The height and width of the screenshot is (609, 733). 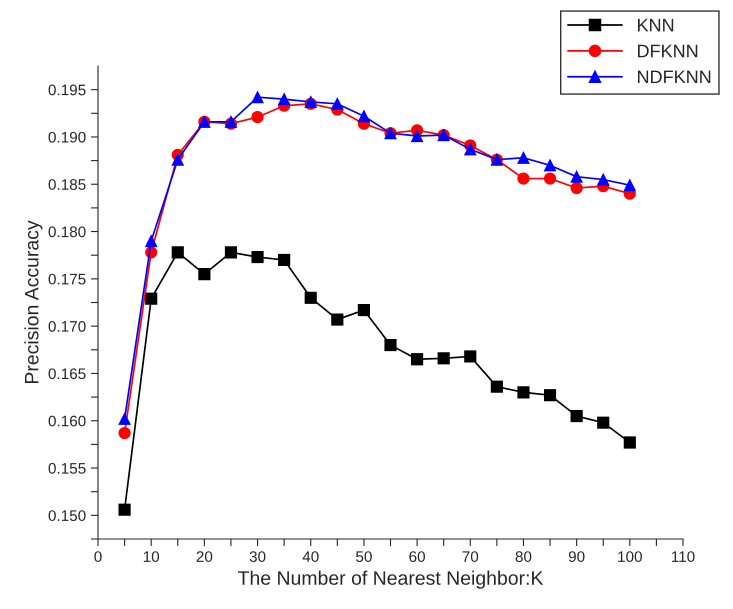 I want to click on x-tick-label: 60, so click(x=417, y=556).